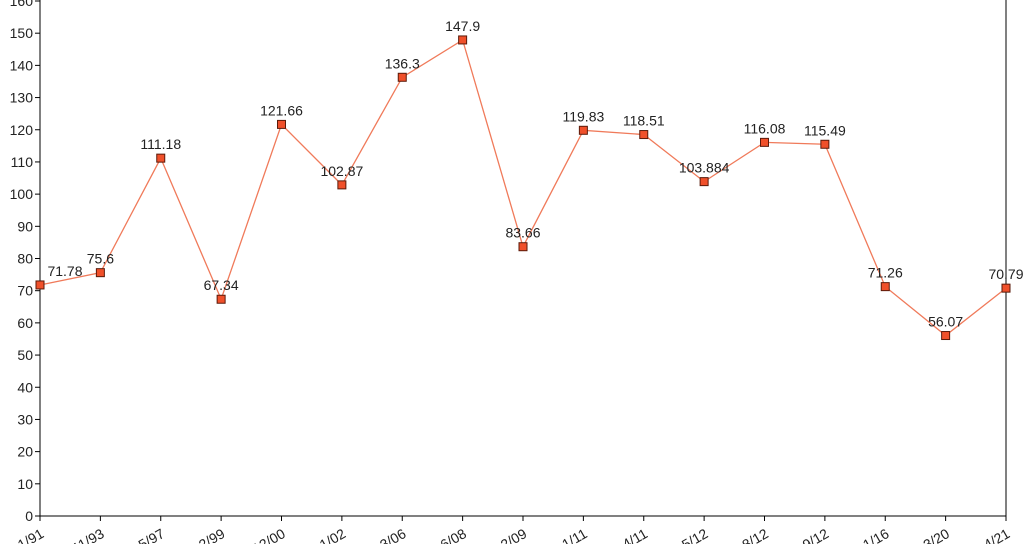 The height and width of the screenshot is (544, 1025). I want to click on y-tick-label: 80, so click(25, 259).